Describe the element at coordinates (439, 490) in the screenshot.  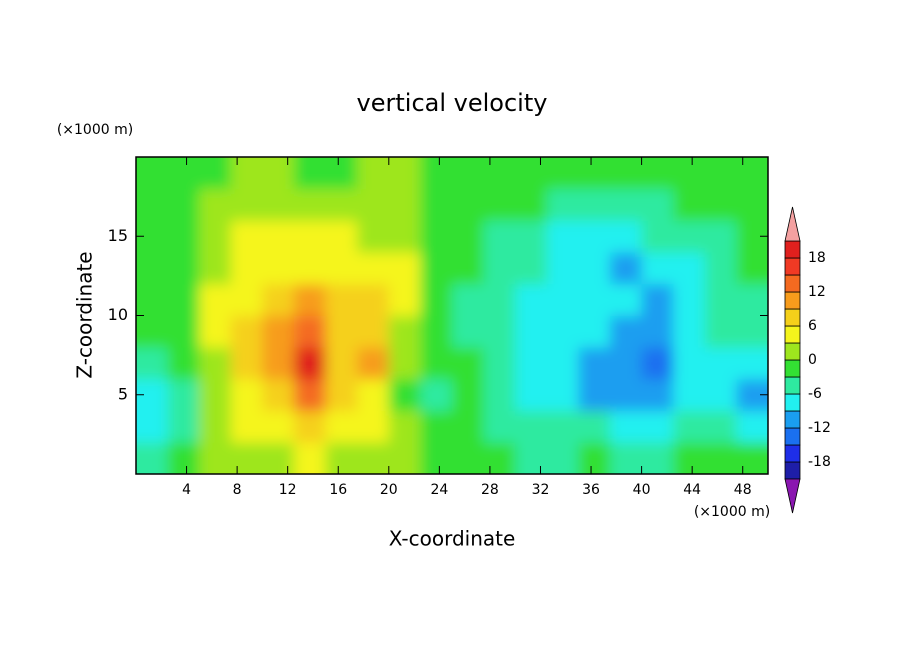
I see `x-tick-label: 24` at that location.